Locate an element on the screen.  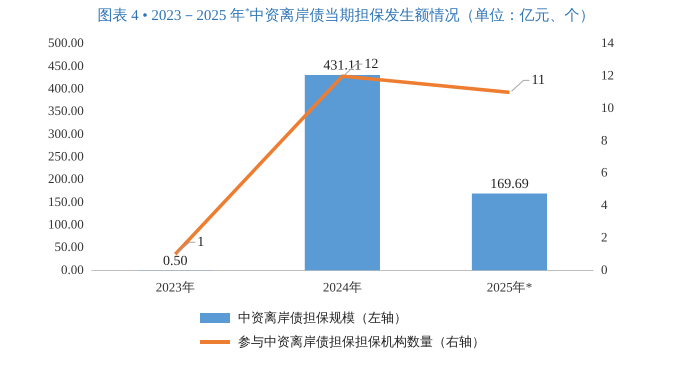
y-tick-label: 200.00 is located at coordinates (66, 178).